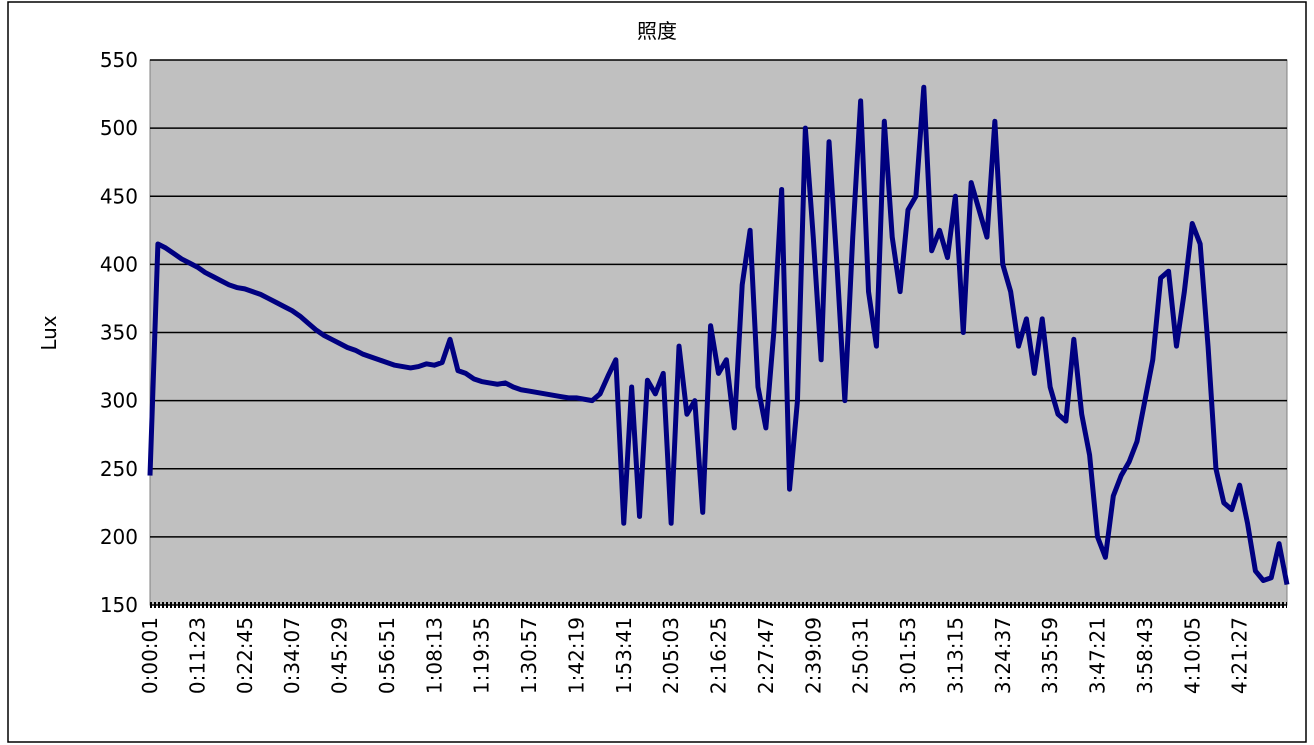 The image size is (1314, 745). Describe the element at coordinates (813, 655) in the screenshot. I see `x-tick-label: 2:39:09` at that location.